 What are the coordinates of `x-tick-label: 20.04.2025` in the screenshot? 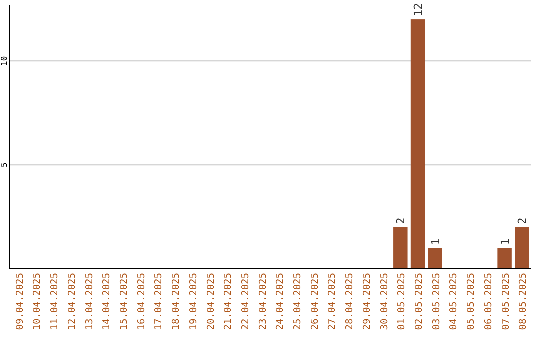 It's located at (211, 301).